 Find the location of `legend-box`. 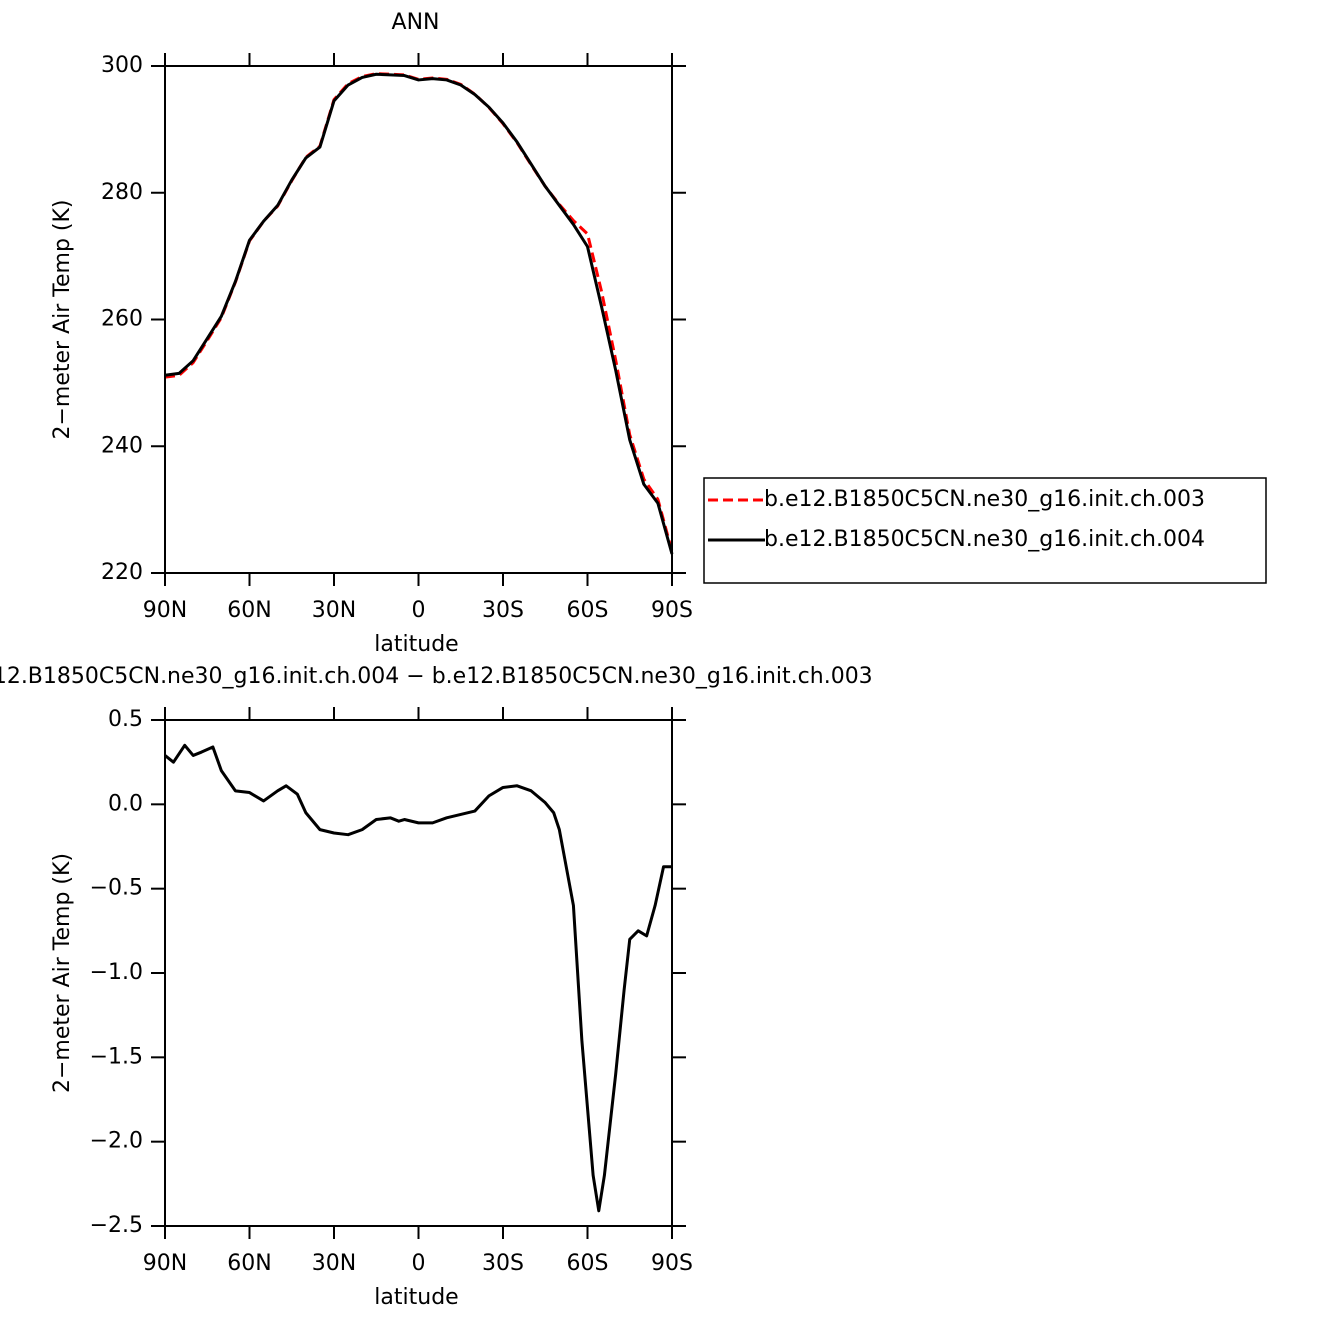

legend-box is located at coordinates (985, 530).